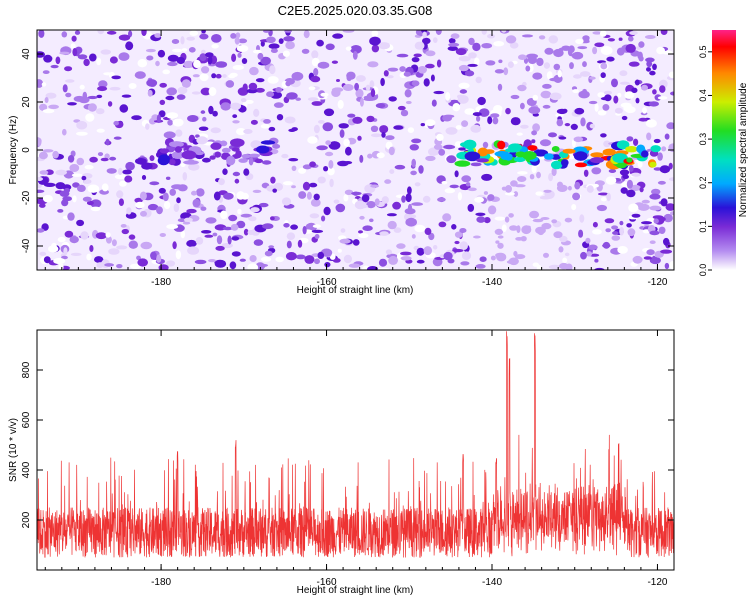 The image size is (750, 600). I want to click on colorbar-tick-label: 0.2, so click(703, 182).